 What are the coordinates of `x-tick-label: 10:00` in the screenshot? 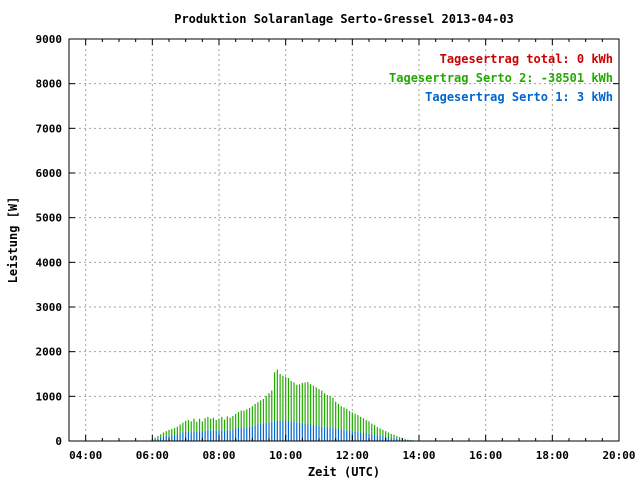 It's located at (285, 455).